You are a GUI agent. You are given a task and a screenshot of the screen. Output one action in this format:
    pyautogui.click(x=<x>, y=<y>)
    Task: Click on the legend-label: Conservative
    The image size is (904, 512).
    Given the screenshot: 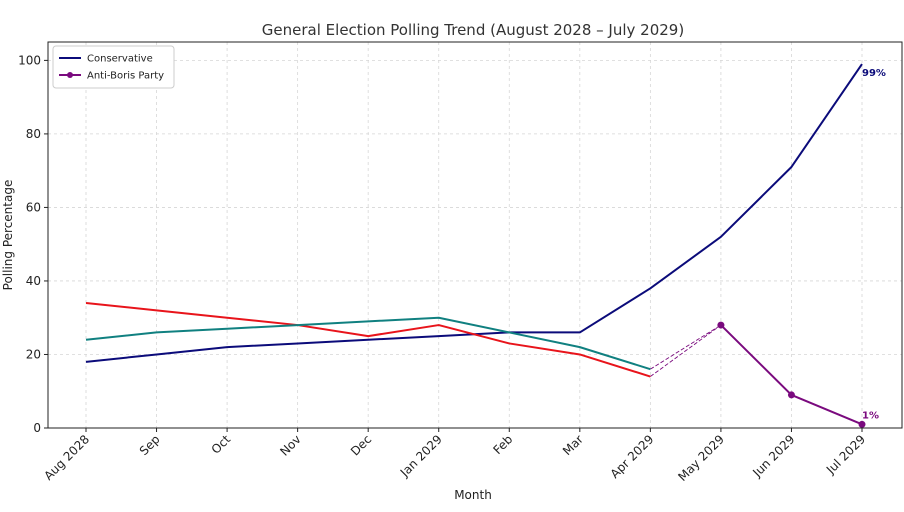 What is the action you would take?
    pyautogui.click(x=120, y=59)
    